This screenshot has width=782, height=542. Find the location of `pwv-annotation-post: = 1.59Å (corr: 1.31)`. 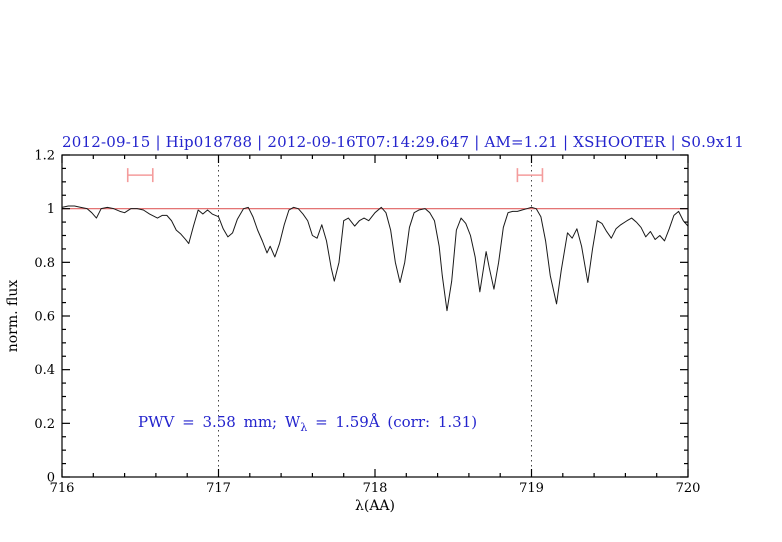

pwv-annotation-post: = 1.59Å (corr: 1.31) is located at coordinates (392, 422).